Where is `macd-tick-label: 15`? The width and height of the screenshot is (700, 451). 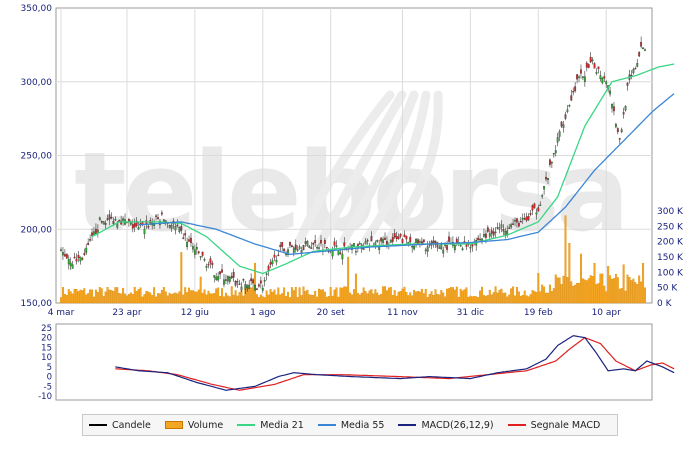
macd-tick-label: 15 is located at coordinates (46, 348).